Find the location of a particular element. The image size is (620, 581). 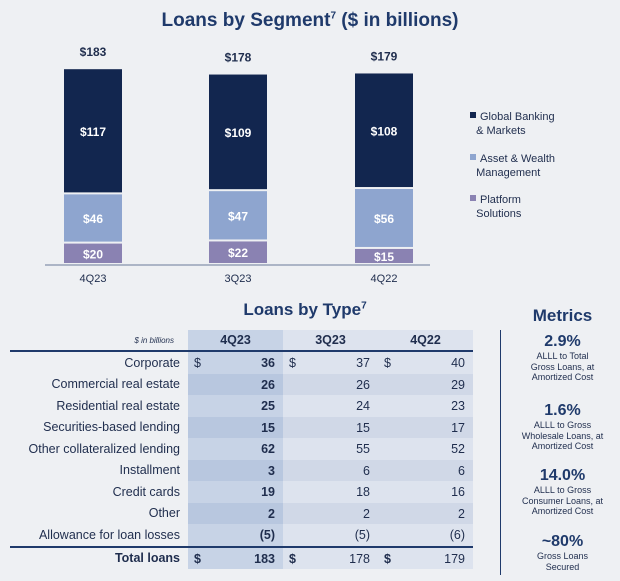

bar-segment-label: $15 is located at coordinates (384, 257).